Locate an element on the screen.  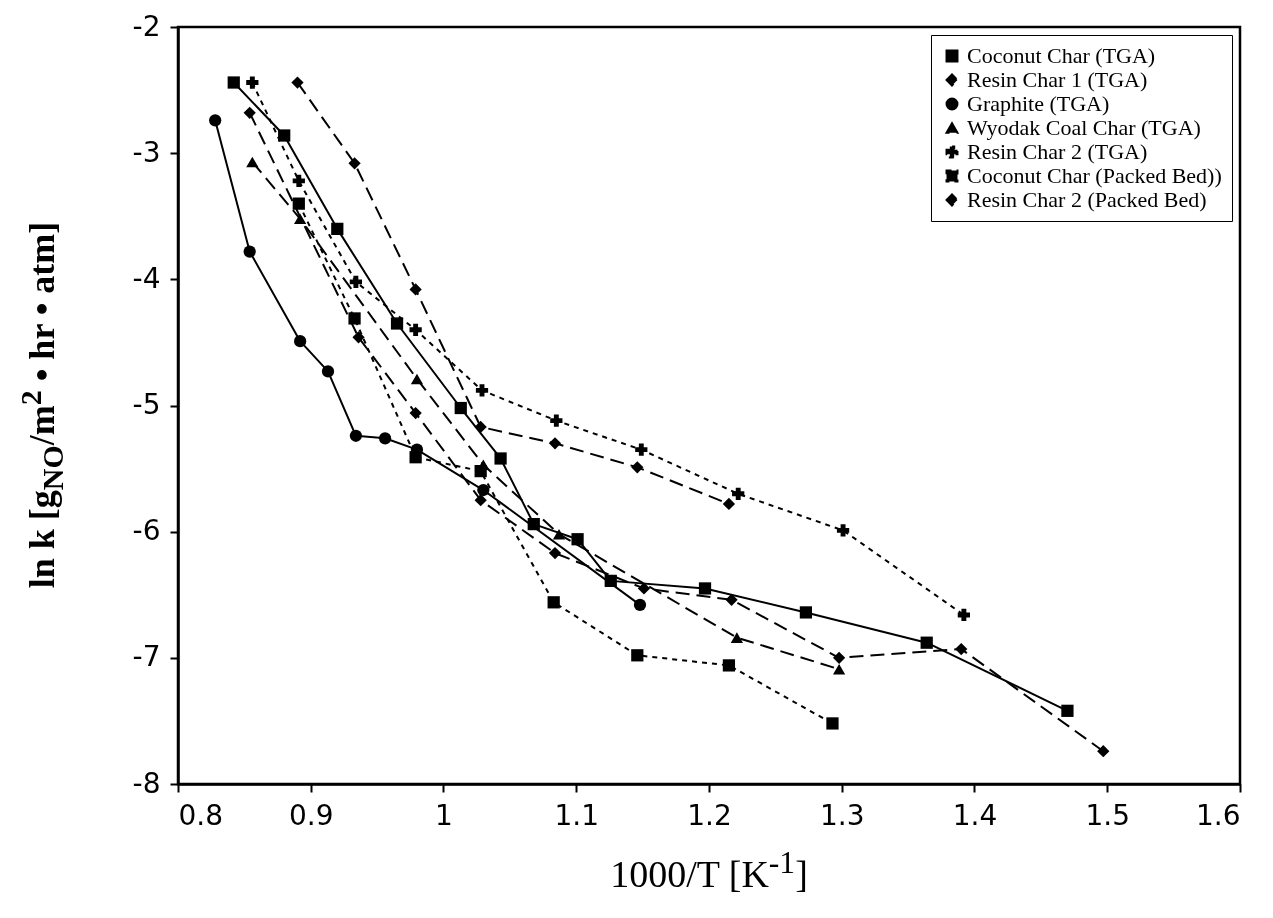
x-tick-label: 1.4 is located at coordinates (975, 815).